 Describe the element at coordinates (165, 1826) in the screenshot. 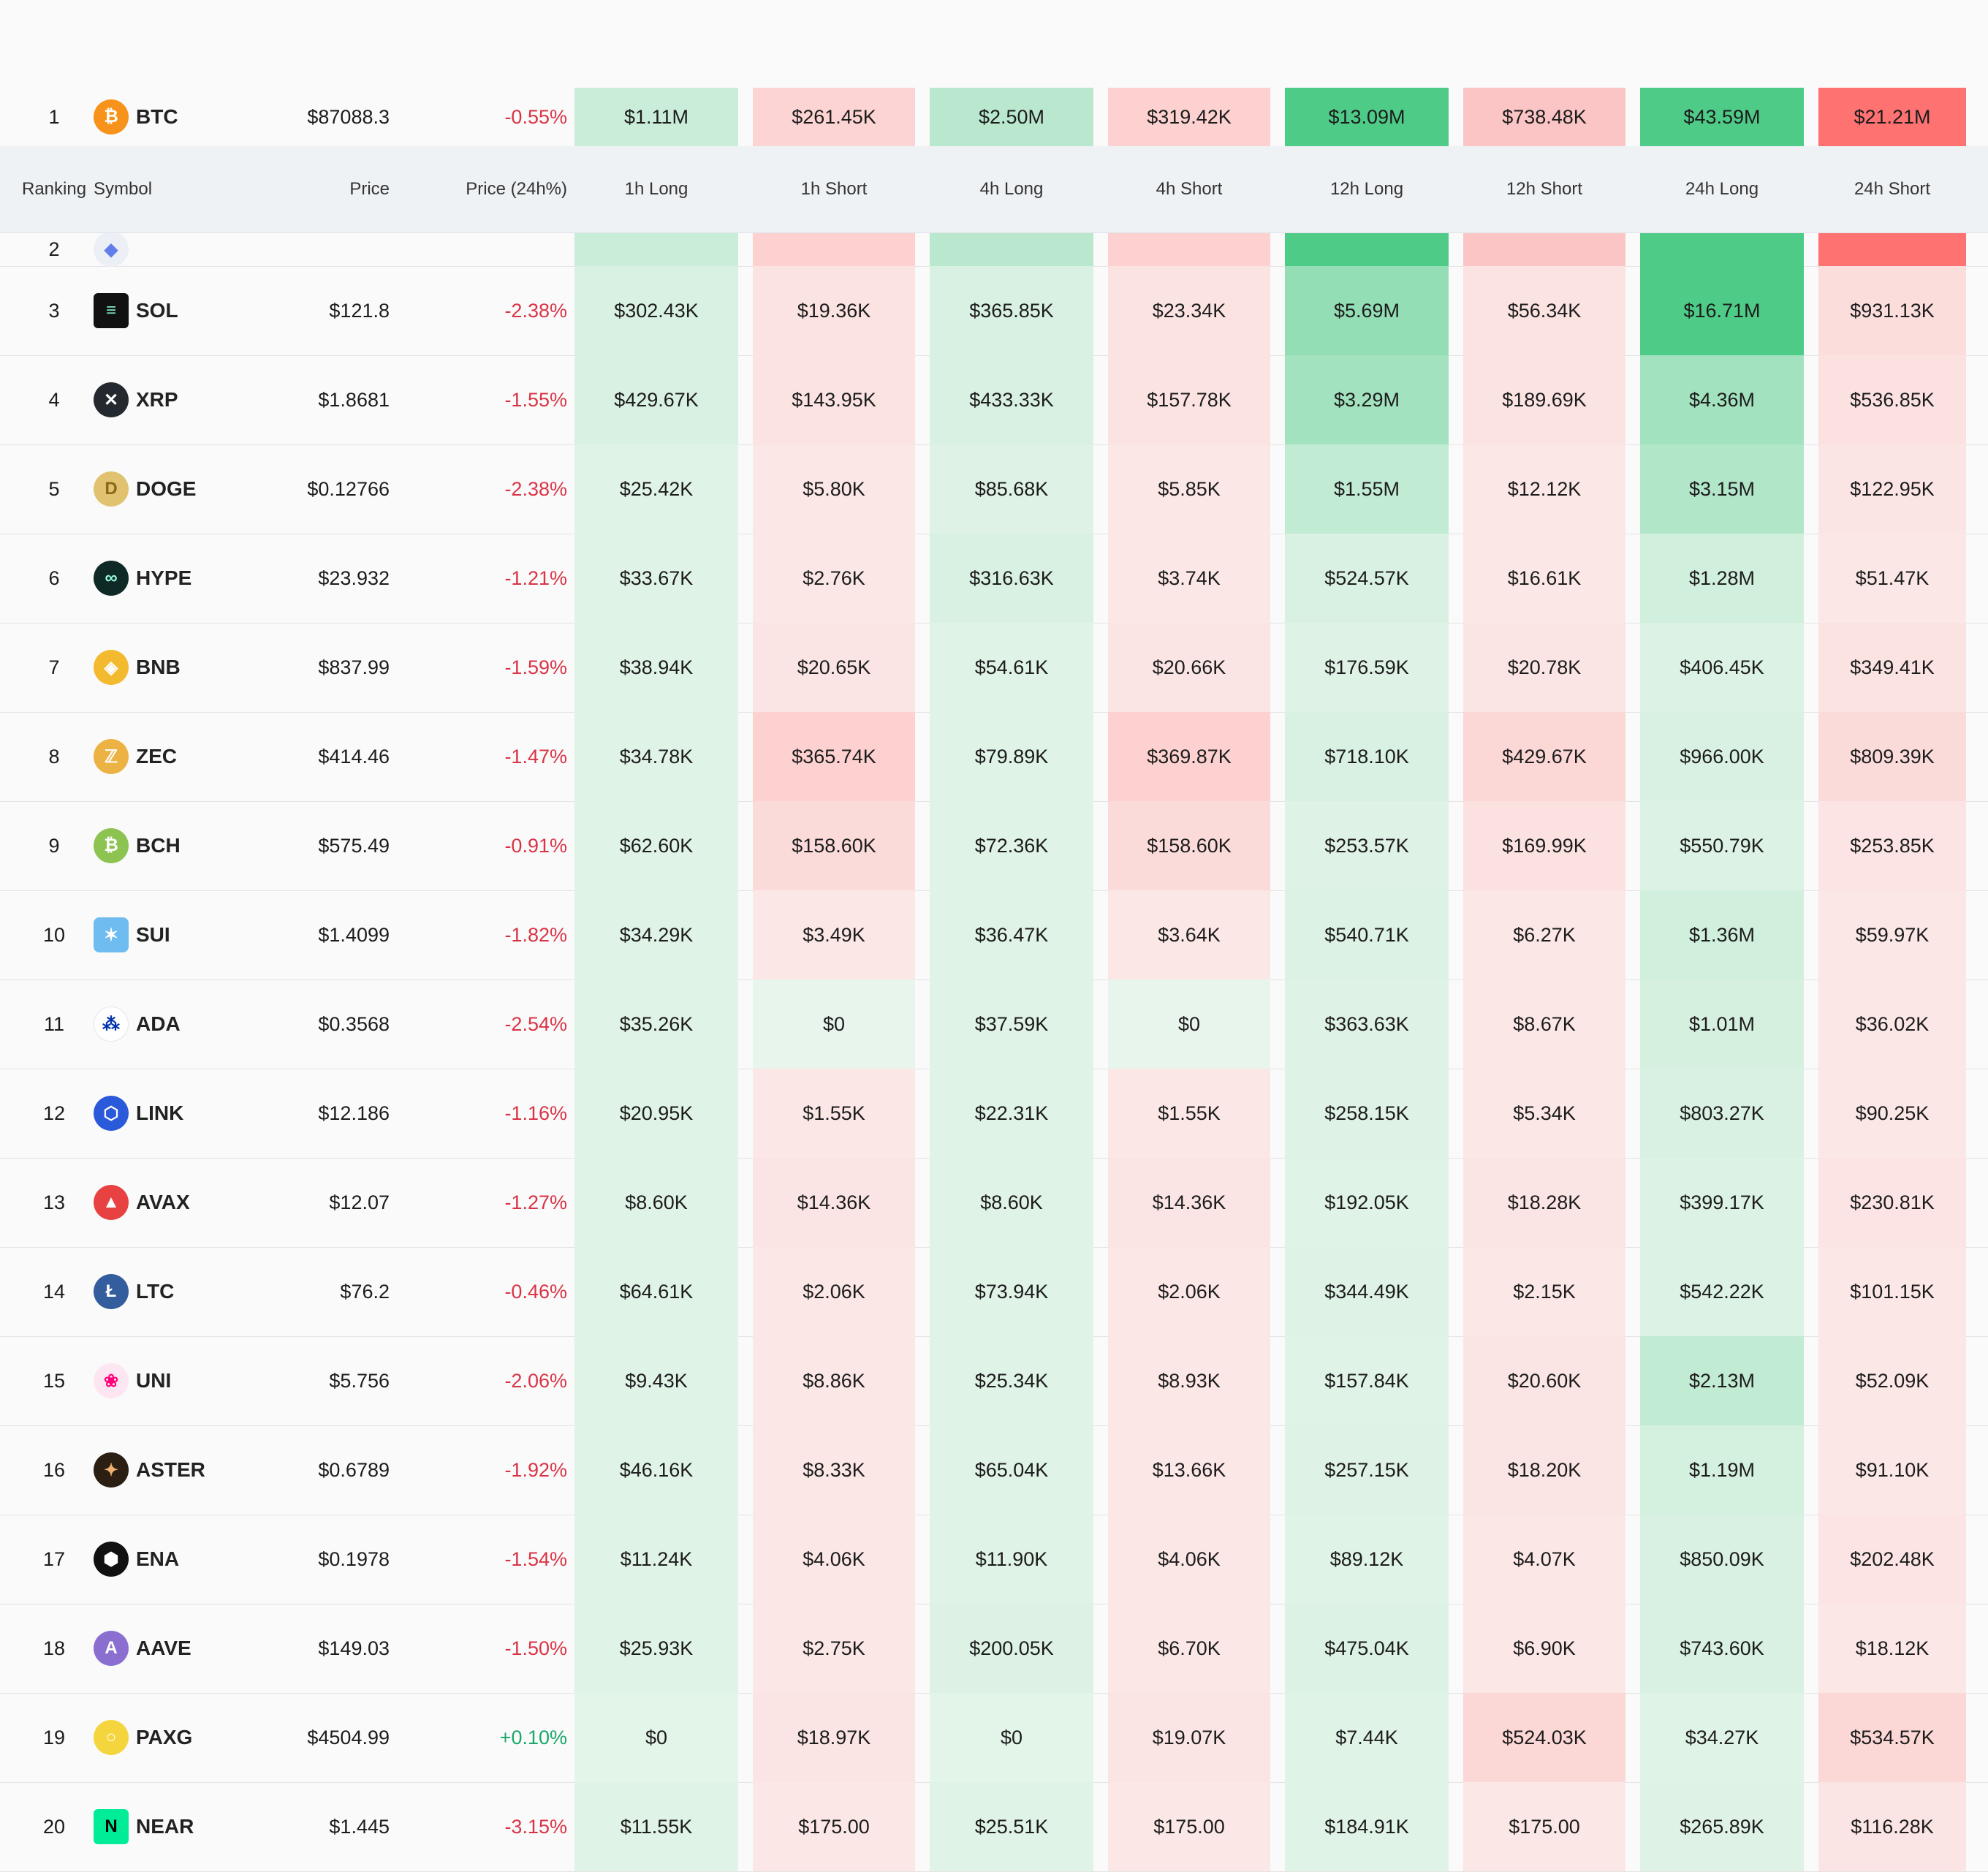

I see `symbol-label: NEAR` at that location.